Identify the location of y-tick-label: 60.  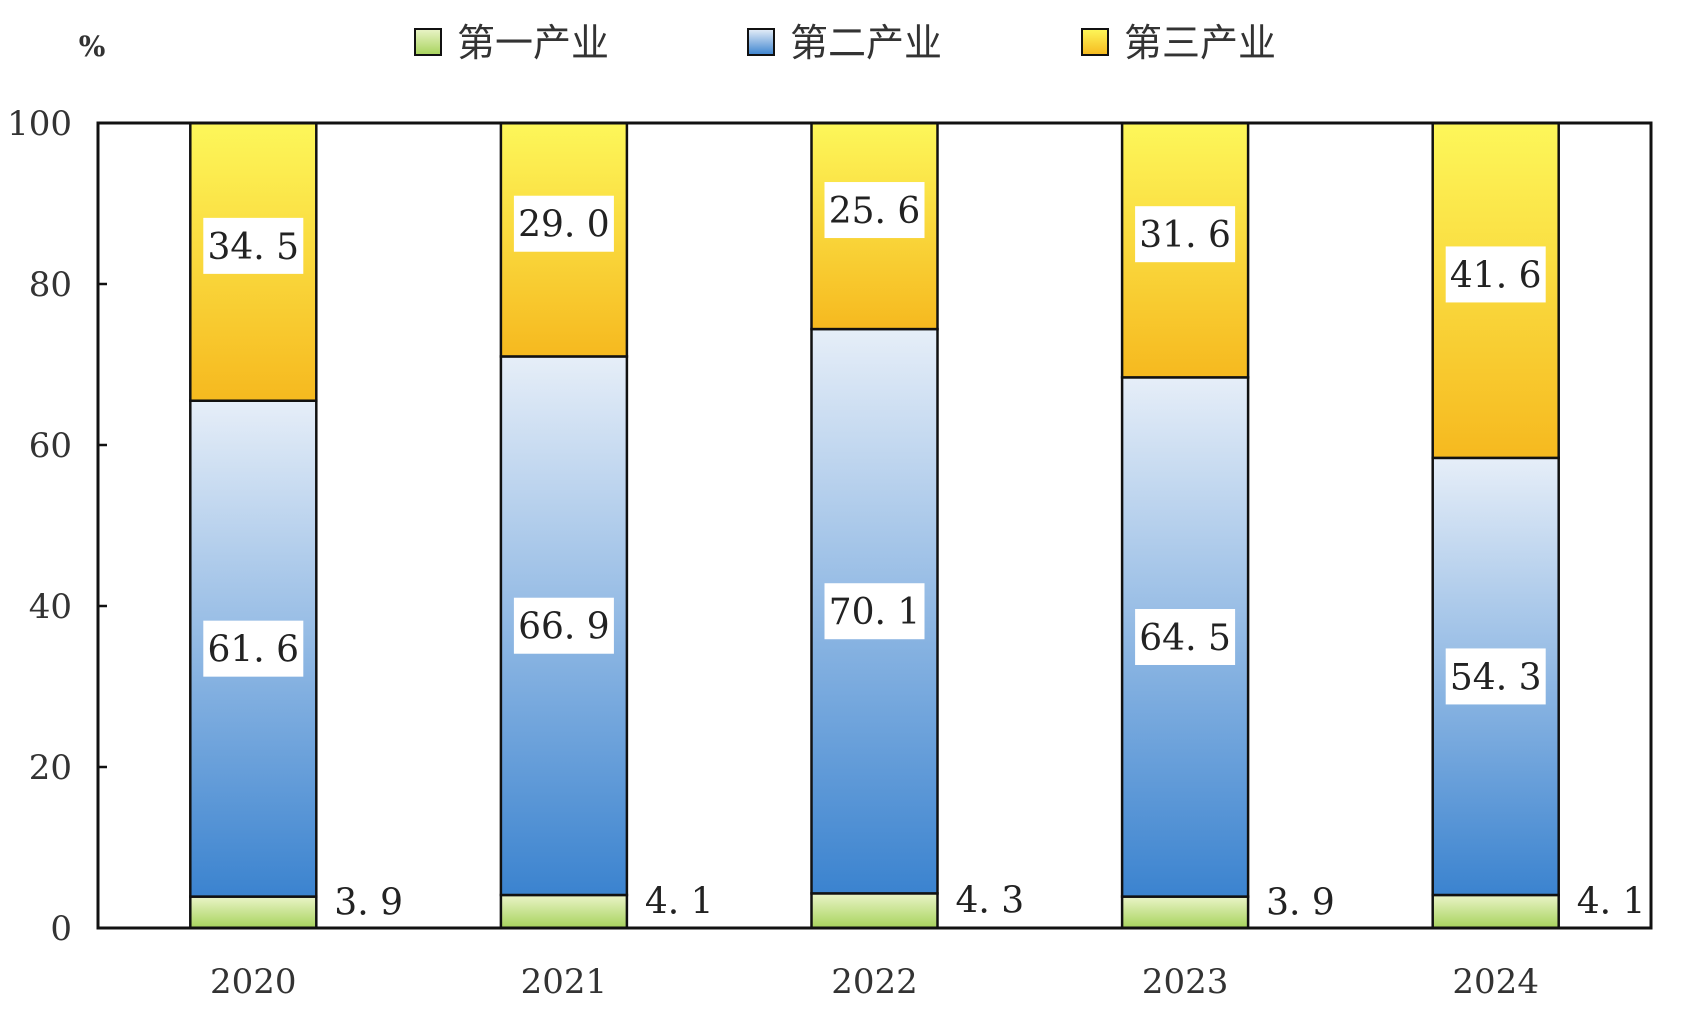
(50, 446).